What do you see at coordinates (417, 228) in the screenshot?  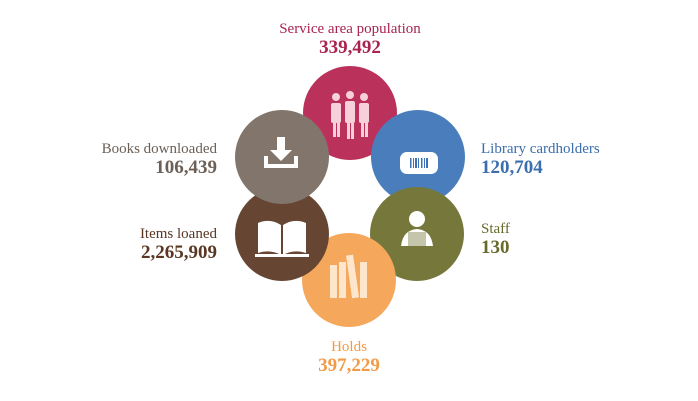 I see `icon-staff` at bounding box center [417, 228].